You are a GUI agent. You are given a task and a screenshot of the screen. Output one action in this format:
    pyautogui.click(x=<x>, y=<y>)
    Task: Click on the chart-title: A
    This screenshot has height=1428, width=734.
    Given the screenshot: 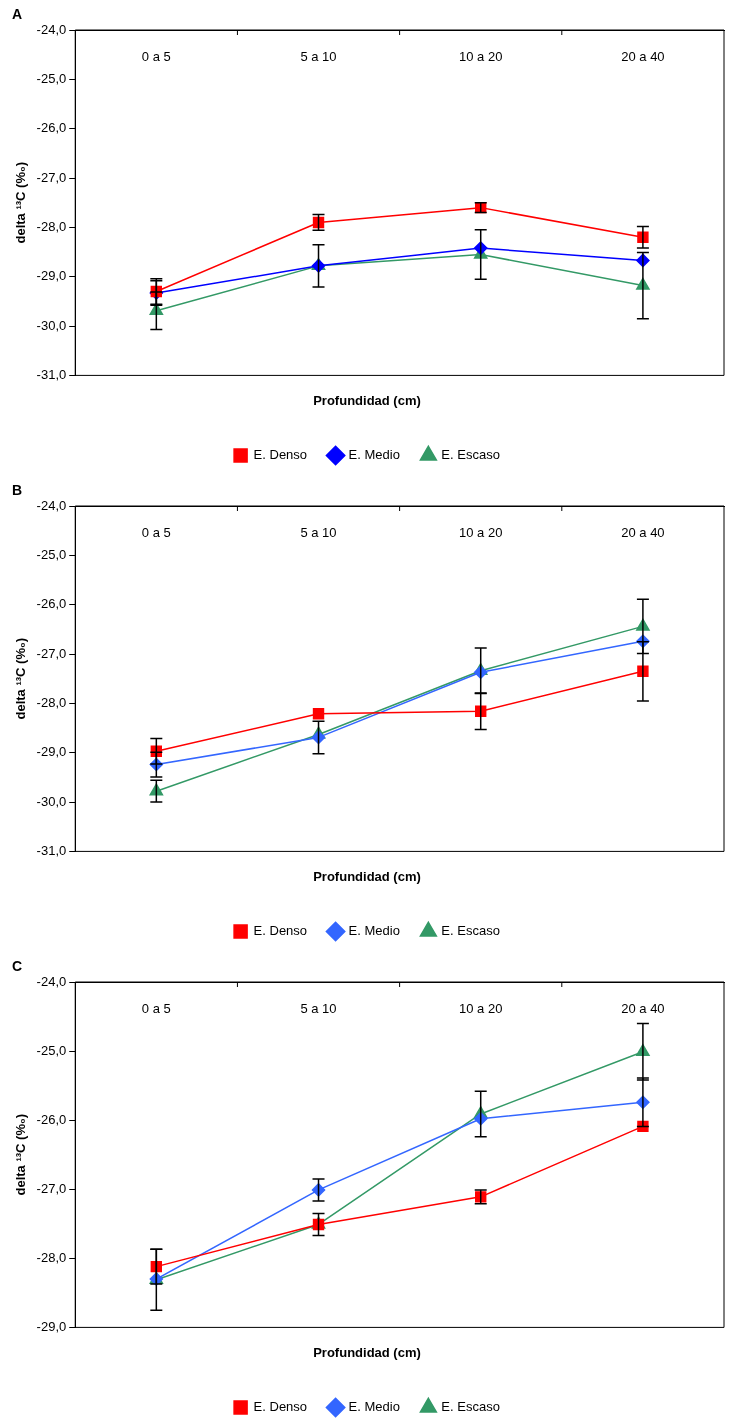 What is the action you would take?
    pyautogui.click(x=17, y=13)
    